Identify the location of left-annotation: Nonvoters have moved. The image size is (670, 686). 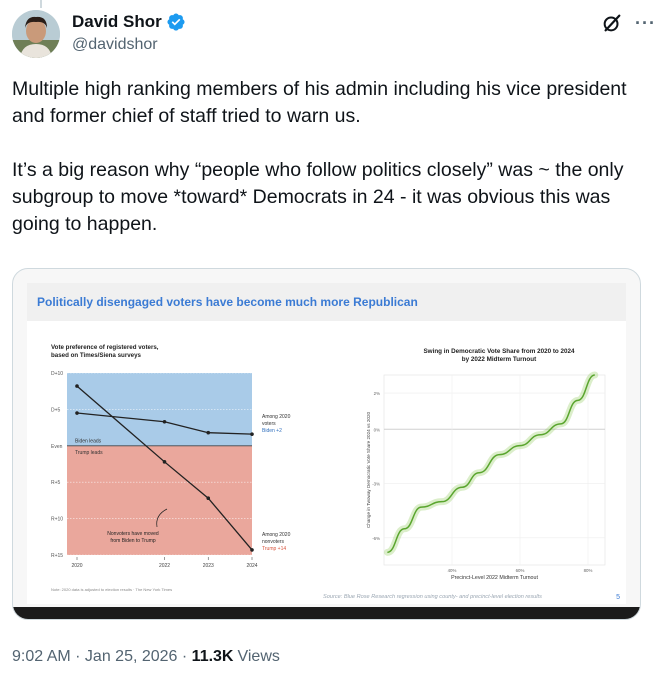
(133, 534).